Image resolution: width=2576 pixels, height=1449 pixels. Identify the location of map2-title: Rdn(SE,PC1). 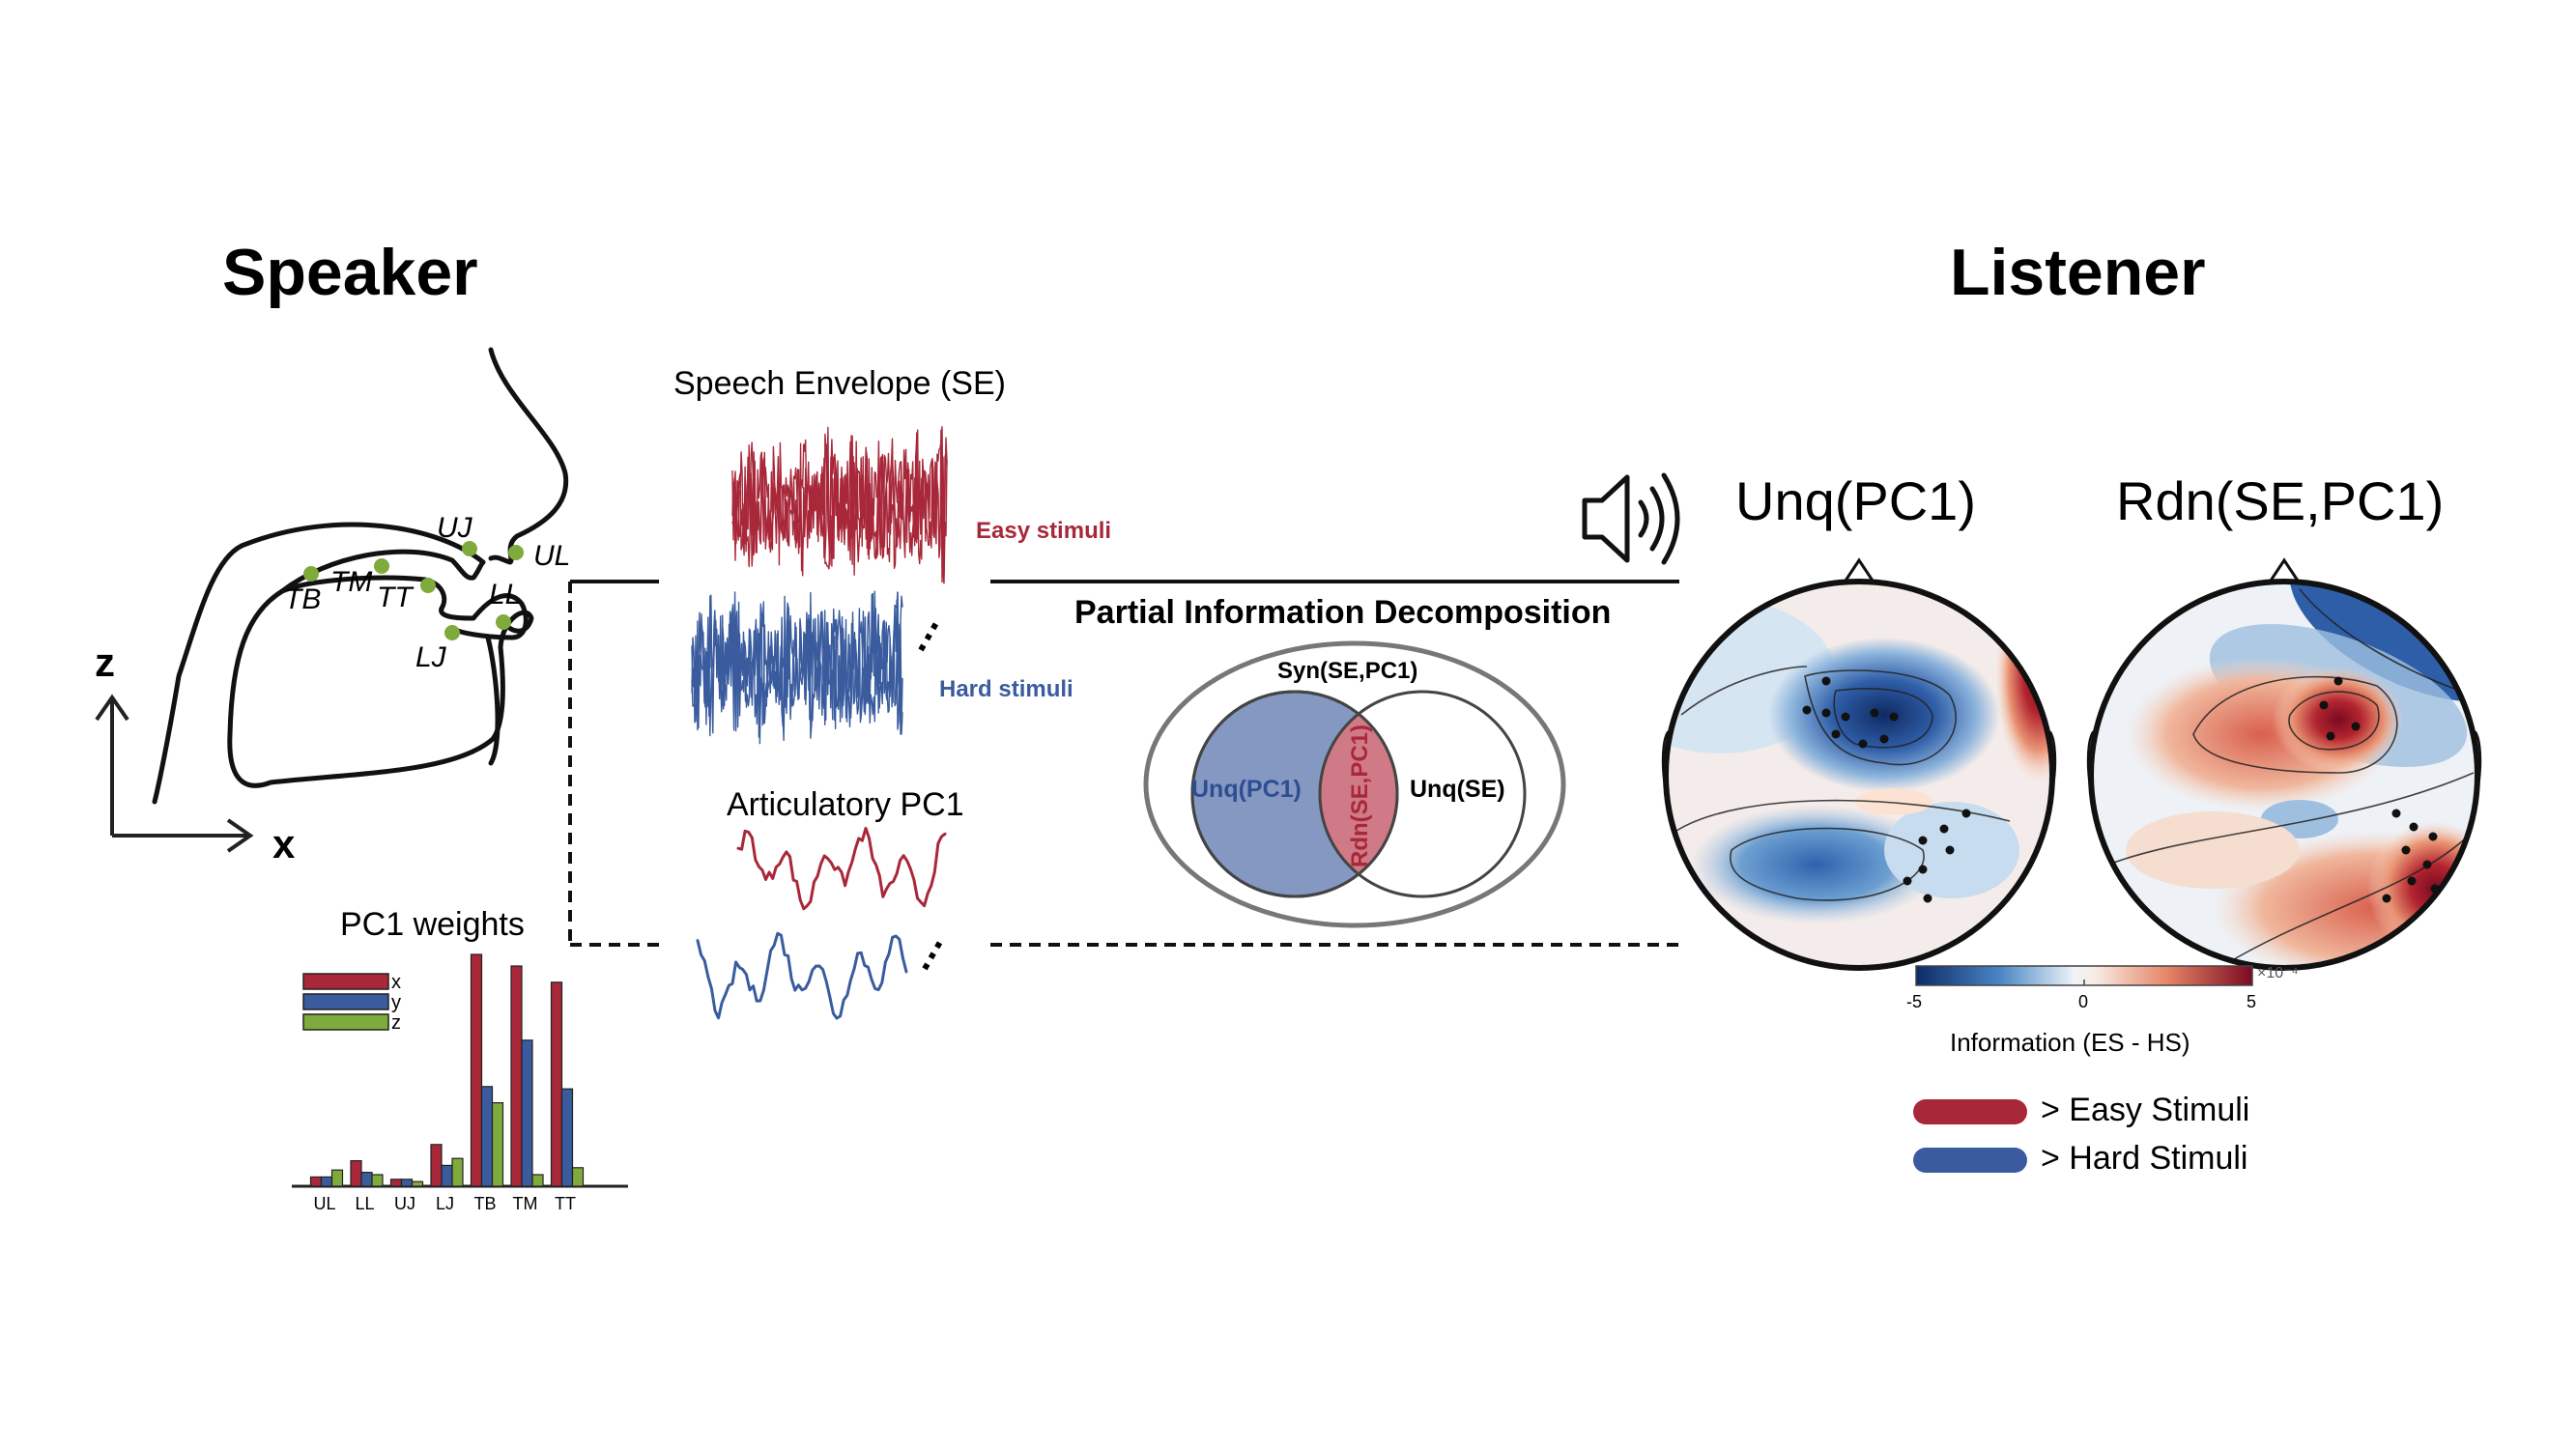
(2280, 500).